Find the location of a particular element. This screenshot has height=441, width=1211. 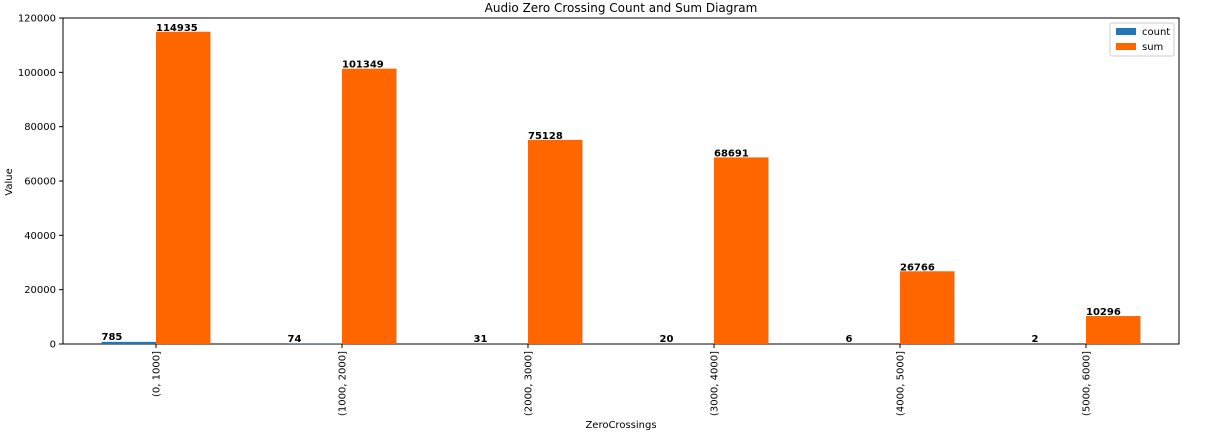

data-label-count: 31 is located at coordinates (481, 339).